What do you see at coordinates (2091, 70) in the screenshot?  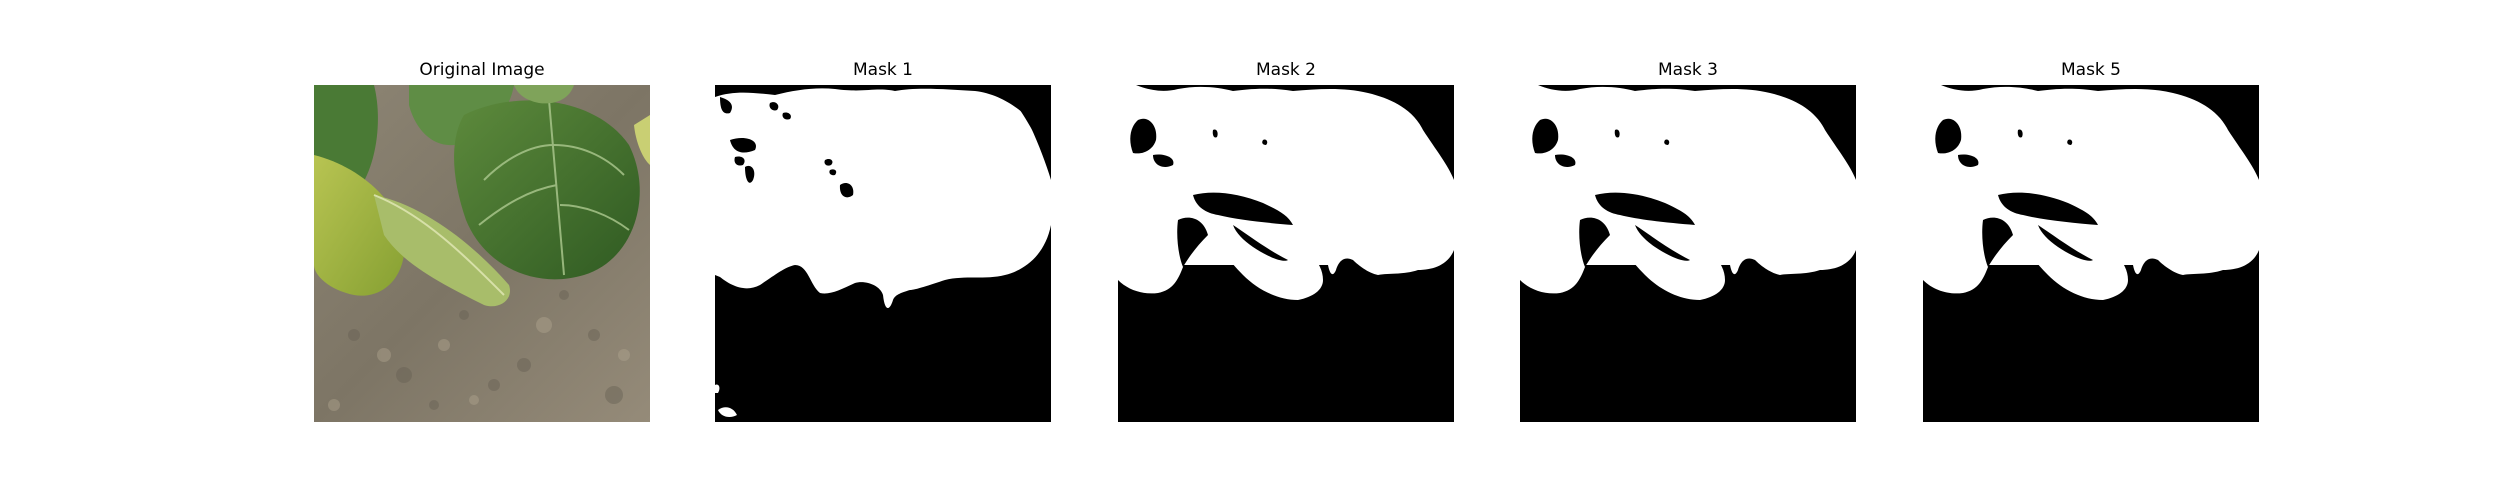 I see `panel-title: Mask 5` at bounding box center [2091, 70].